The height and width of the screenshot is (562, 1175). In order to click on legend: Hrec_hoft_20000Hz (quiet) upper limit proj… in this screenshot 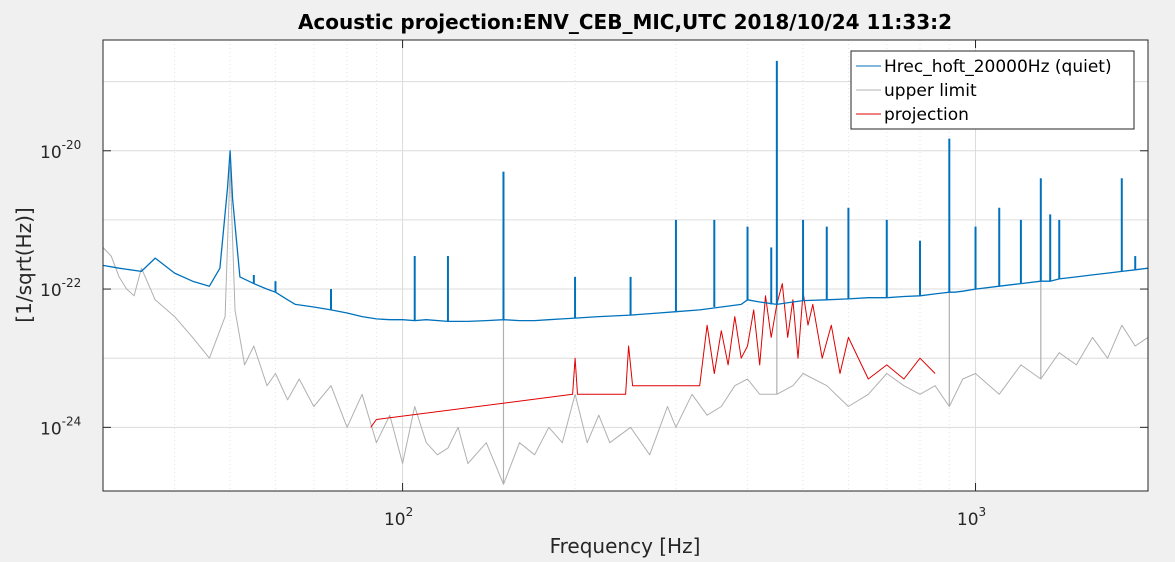, I will do `click(992, 90)`.